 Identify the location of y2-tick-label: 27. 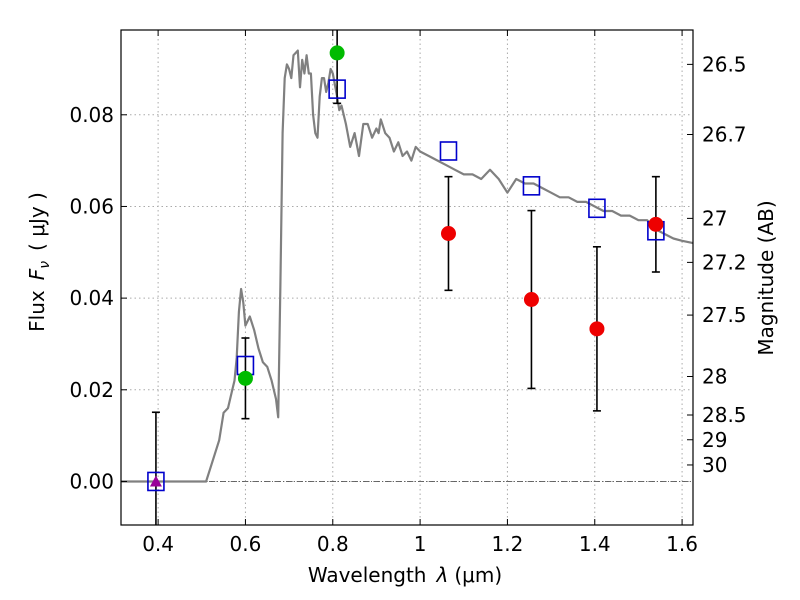
(714, 218).